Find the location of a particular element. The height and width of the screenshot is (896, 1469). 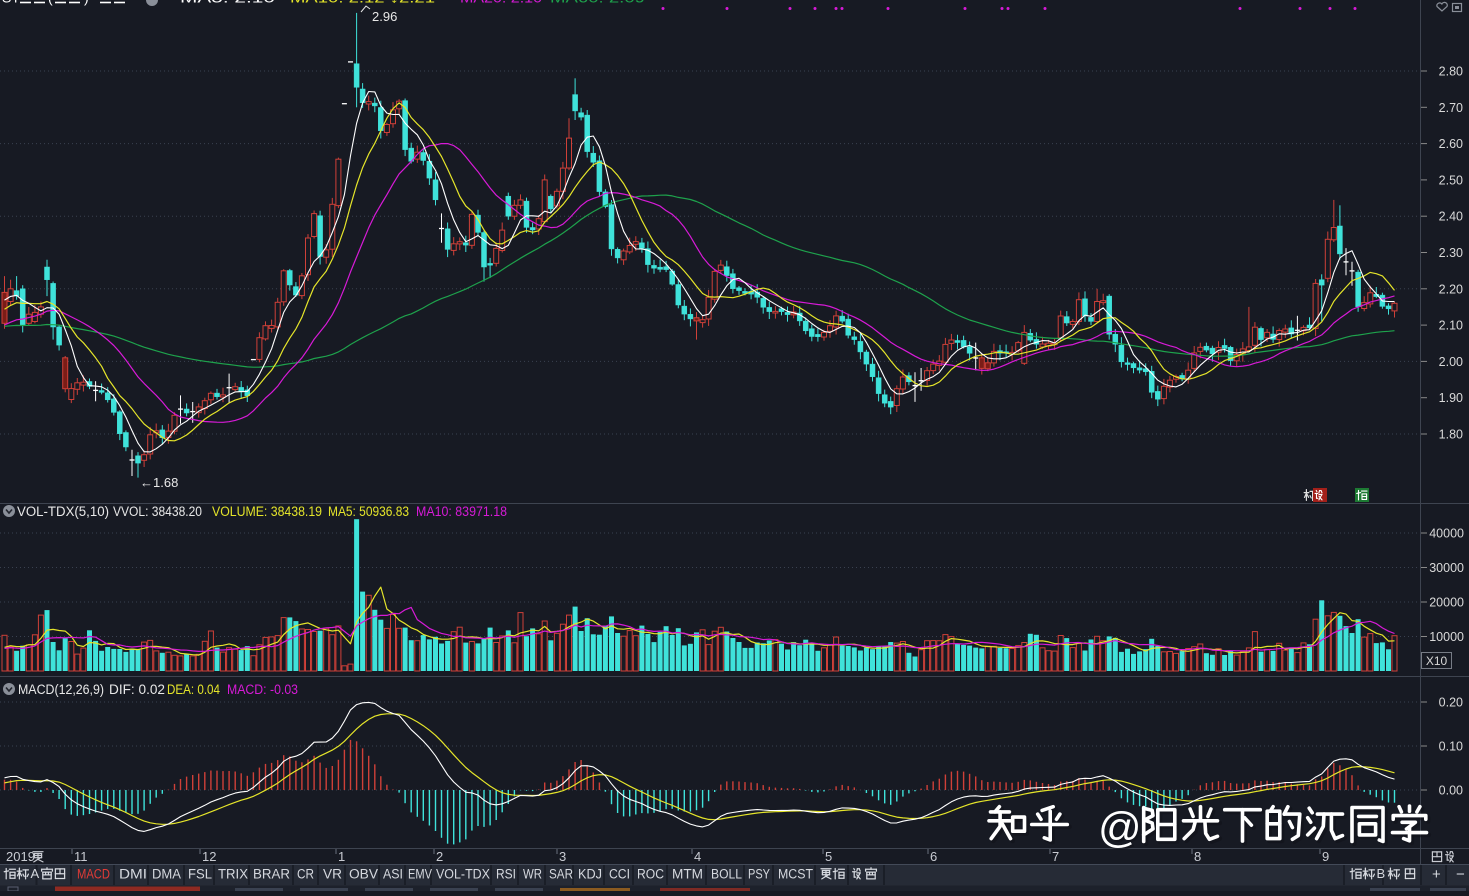

svg-text: MA5: 50936.83 is located at coordinates (368, 511).